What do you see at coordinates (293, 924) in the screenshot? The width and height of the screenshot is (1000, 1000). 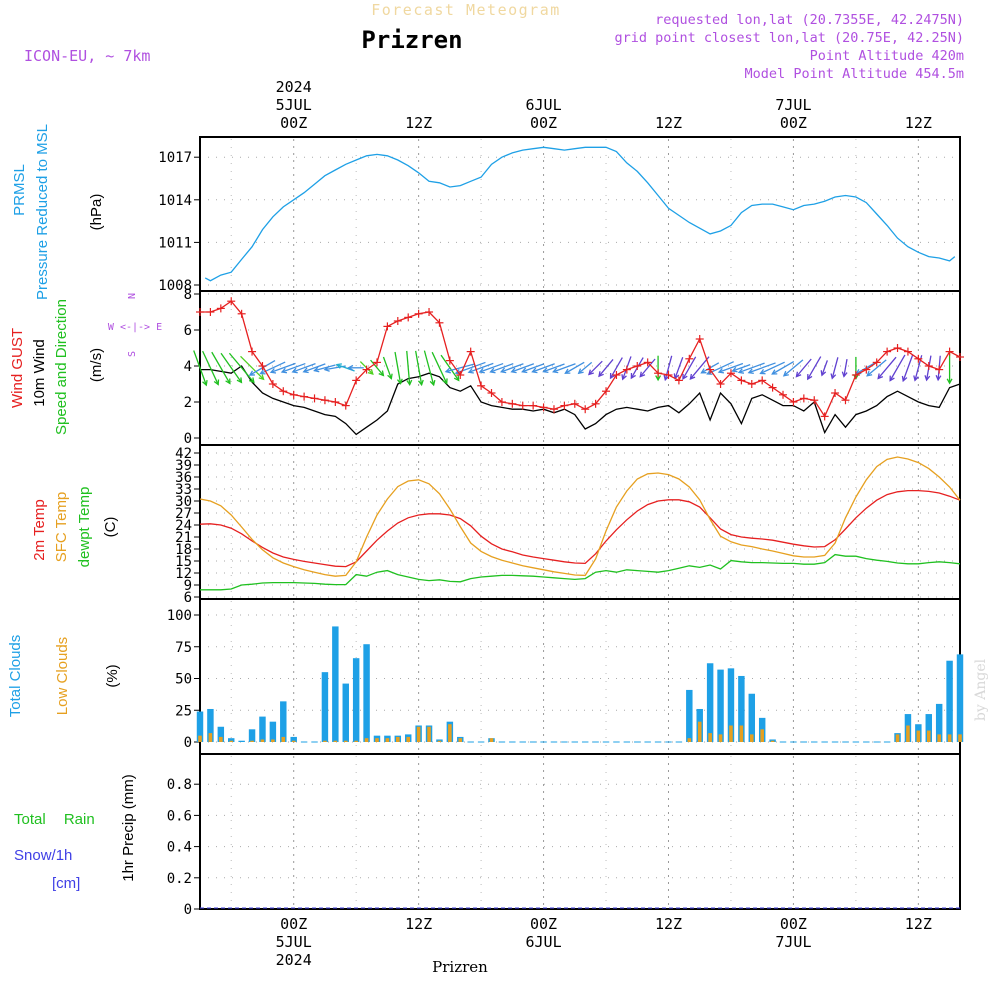 I see `bottom-time-label: 00Z` at bounding box center [293, 924].